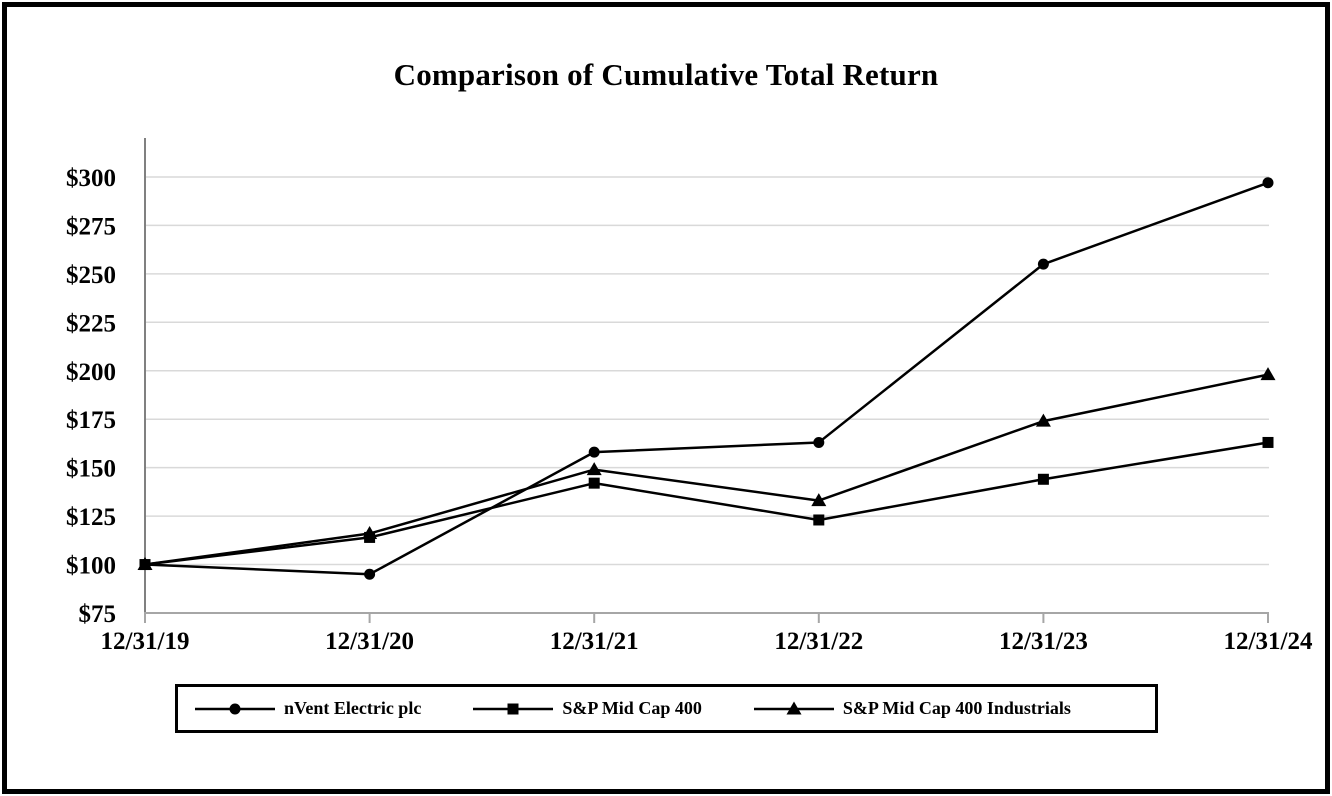  What do you see at coordinates (91, 517) in the screenshot?
I see `y-tick-label: $125` at bounding box center [91, 517].